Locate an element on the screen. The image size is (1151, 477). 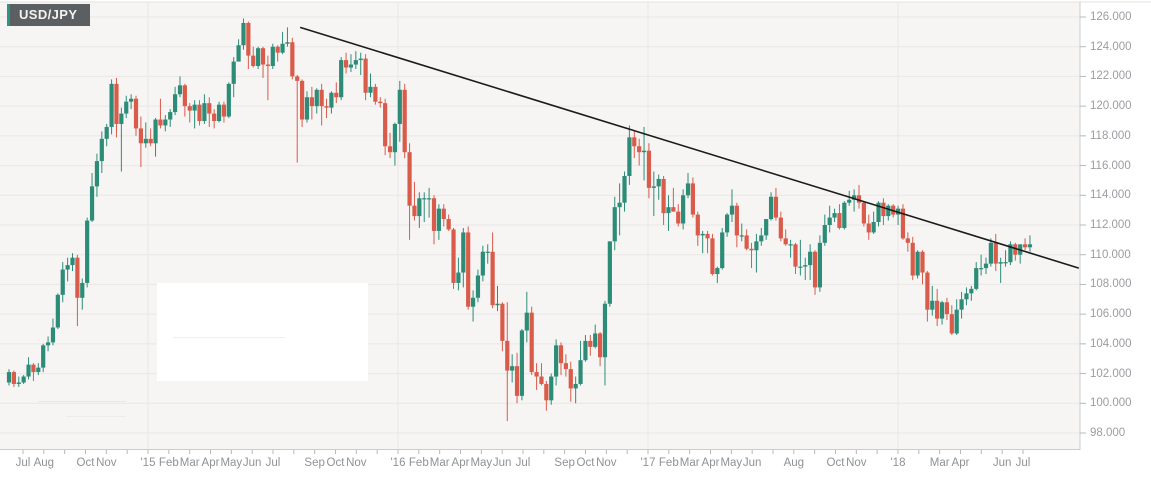
price-tick-label: 126.000 is located at coordinates (1111, 17).